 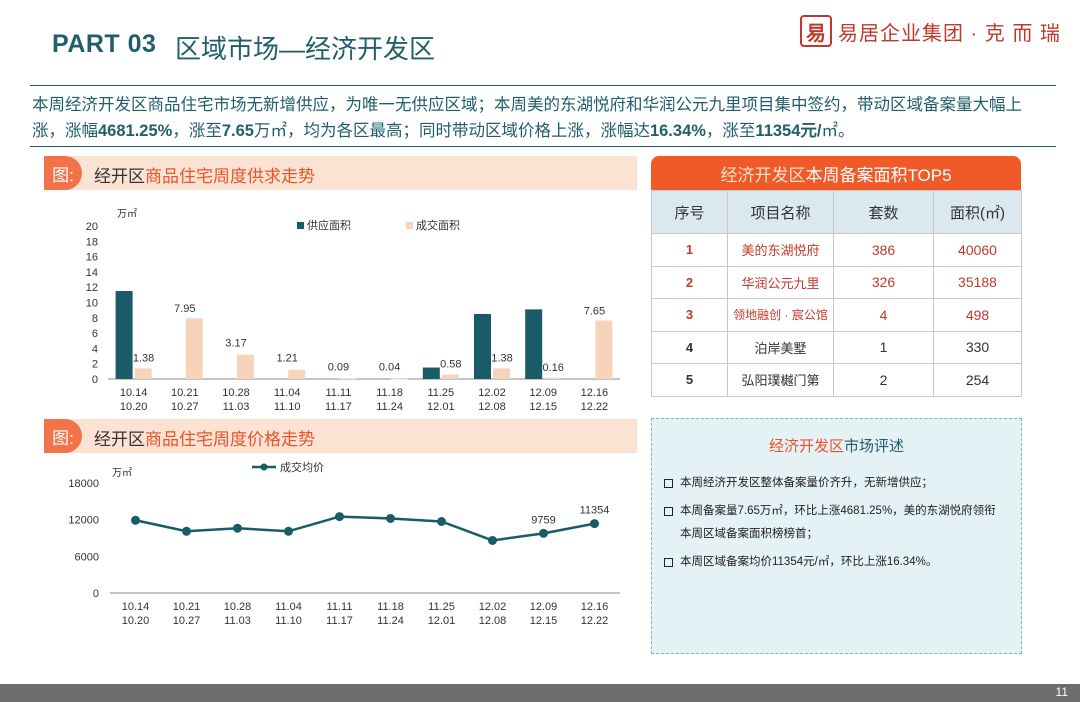 What do you see at coordinates (204, 176) in the screenshot?
I see `section-title: 经开区商品住宅周度供求走势` at bounding box center [204, 176].